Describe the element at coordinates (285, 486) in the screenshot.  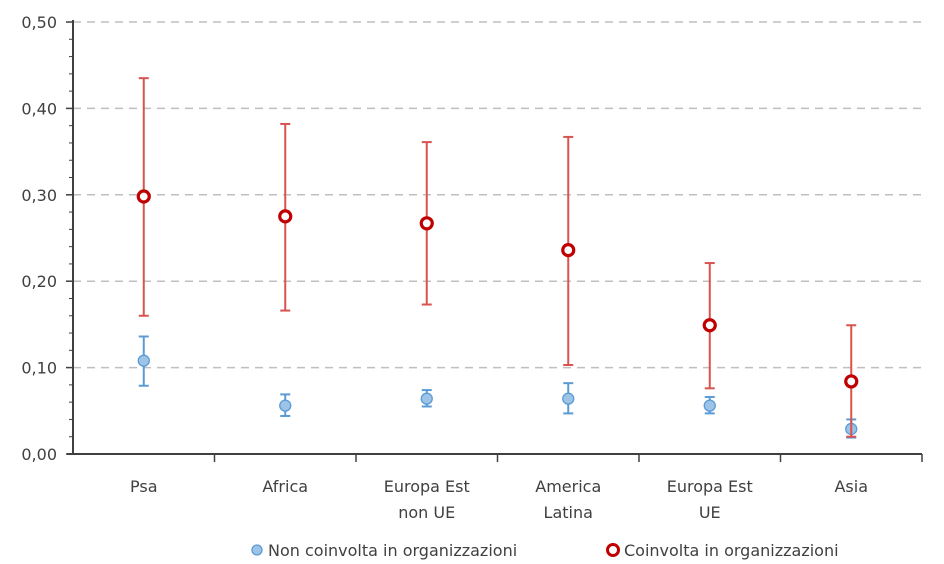
I see `x-category-label: Africa` at that location.